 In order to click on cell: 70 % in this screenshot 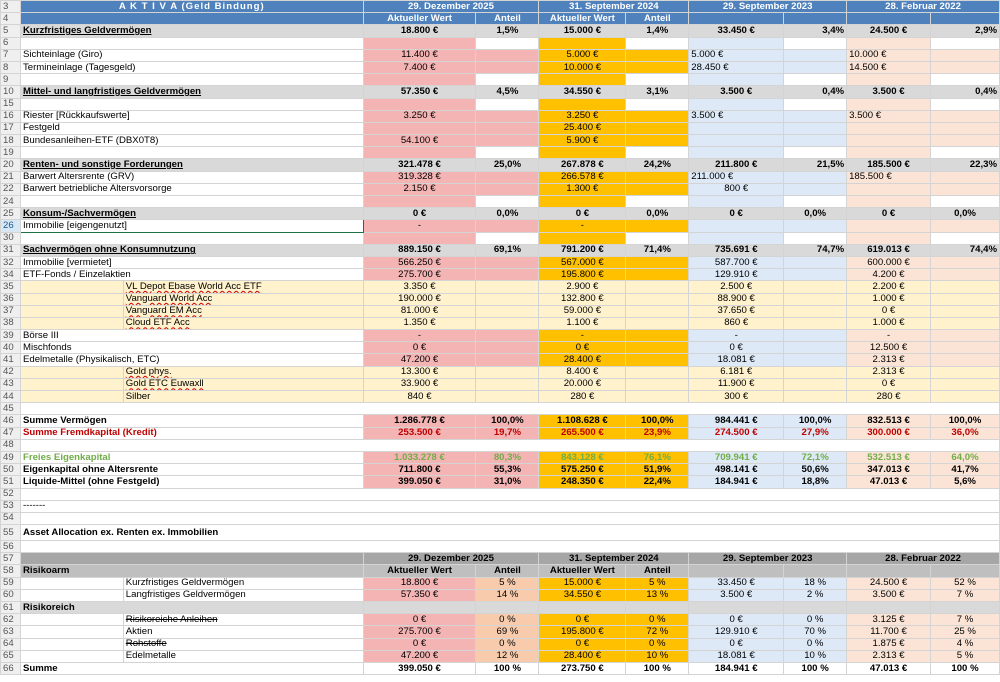, I will do `click(815, 632)`.